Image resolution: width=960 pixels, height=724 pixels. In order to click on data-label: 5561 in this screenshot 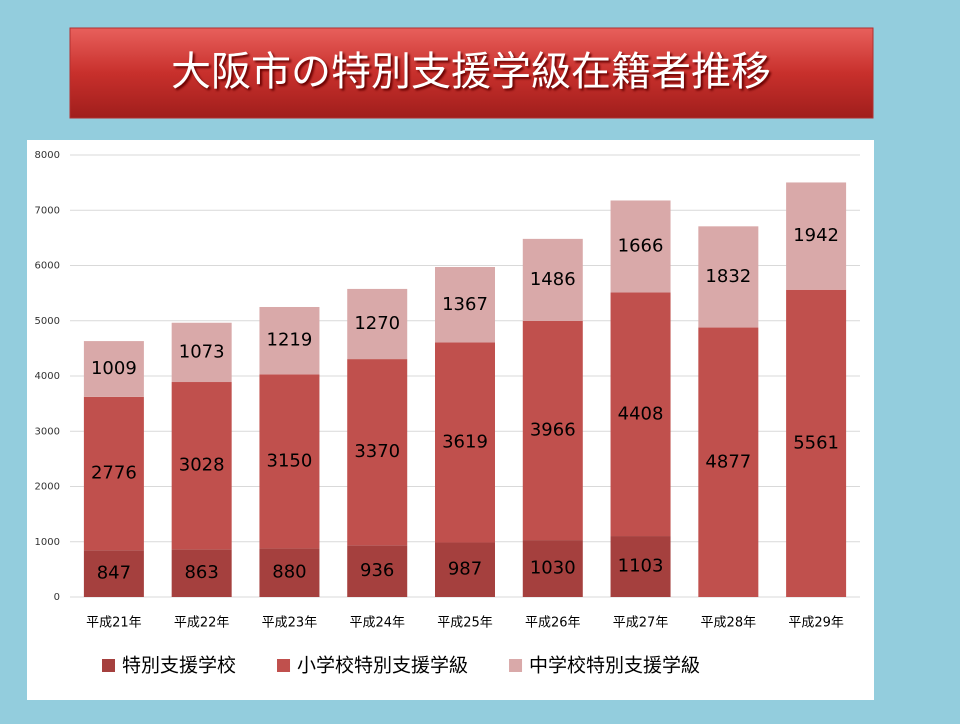, I will do `click(816, 442)`.